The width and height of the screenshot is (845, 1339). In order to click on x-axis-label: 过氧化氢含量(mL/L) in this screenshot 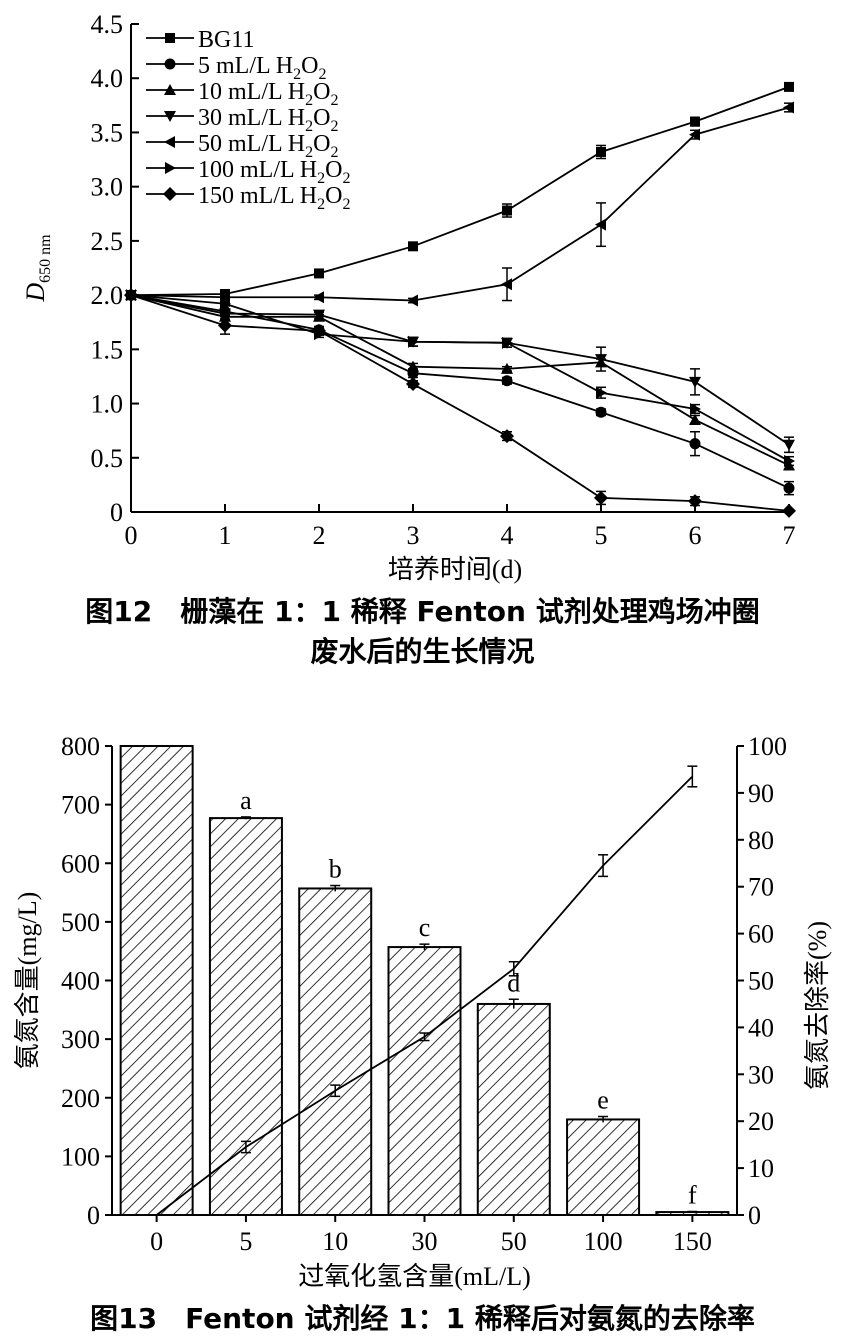, I will do `click(414, 1276)`.